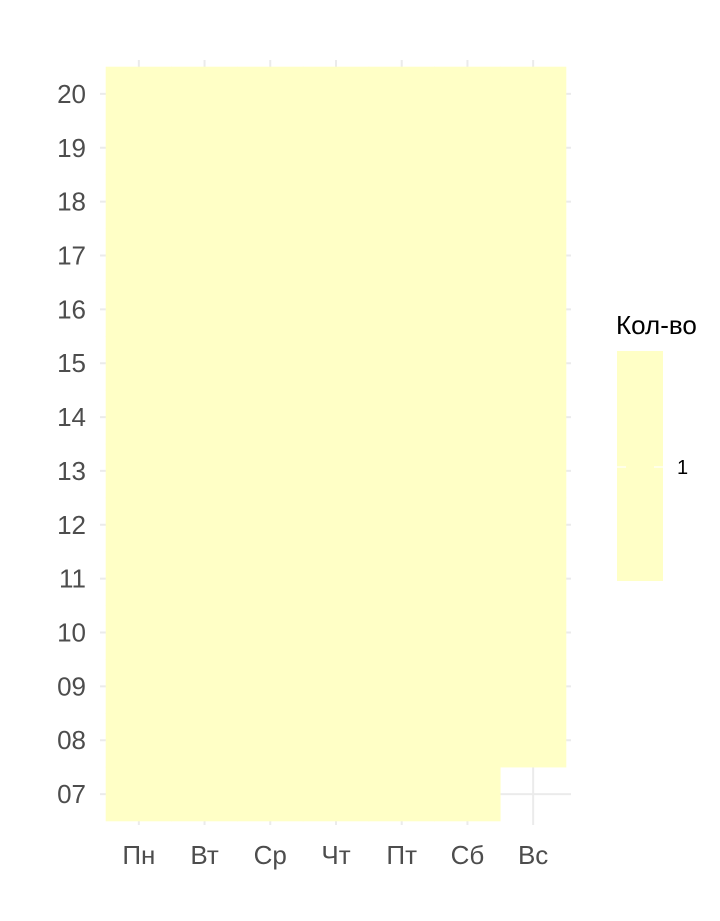  What do you see at coordinates (71, 309) in the screenshot?
I see `y-tick-label: 16` at bounding box center [71, 309].